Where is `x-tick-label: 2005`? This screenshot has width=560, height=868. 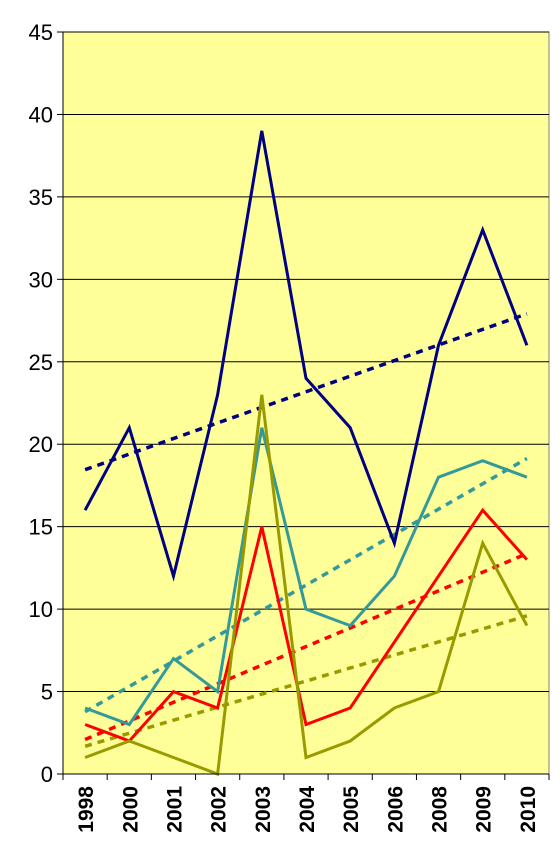 x-tick-label: 2005 is located at coordinates (351, 809).